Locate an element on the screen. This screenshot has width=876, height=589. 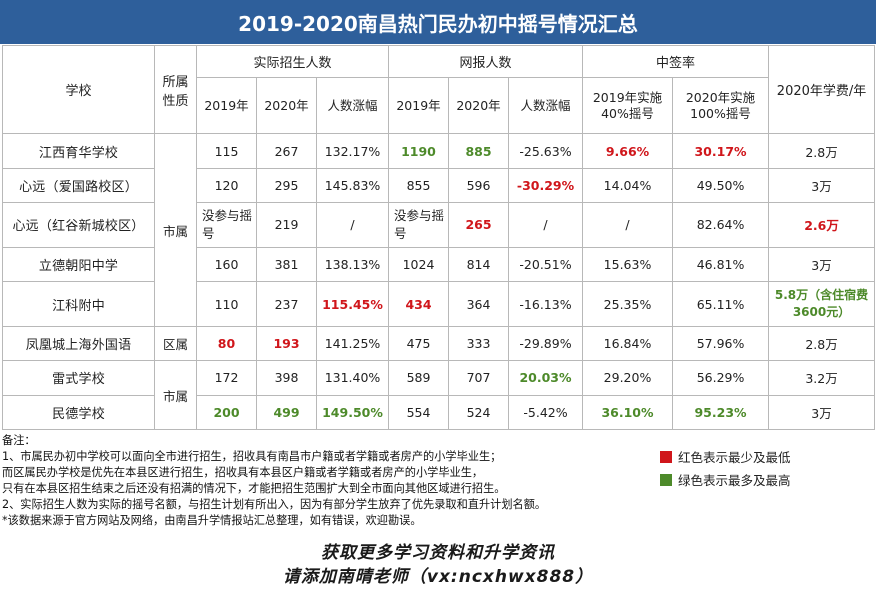
school-name: 立德朝阳中学 is located at coordinates (78, 264).